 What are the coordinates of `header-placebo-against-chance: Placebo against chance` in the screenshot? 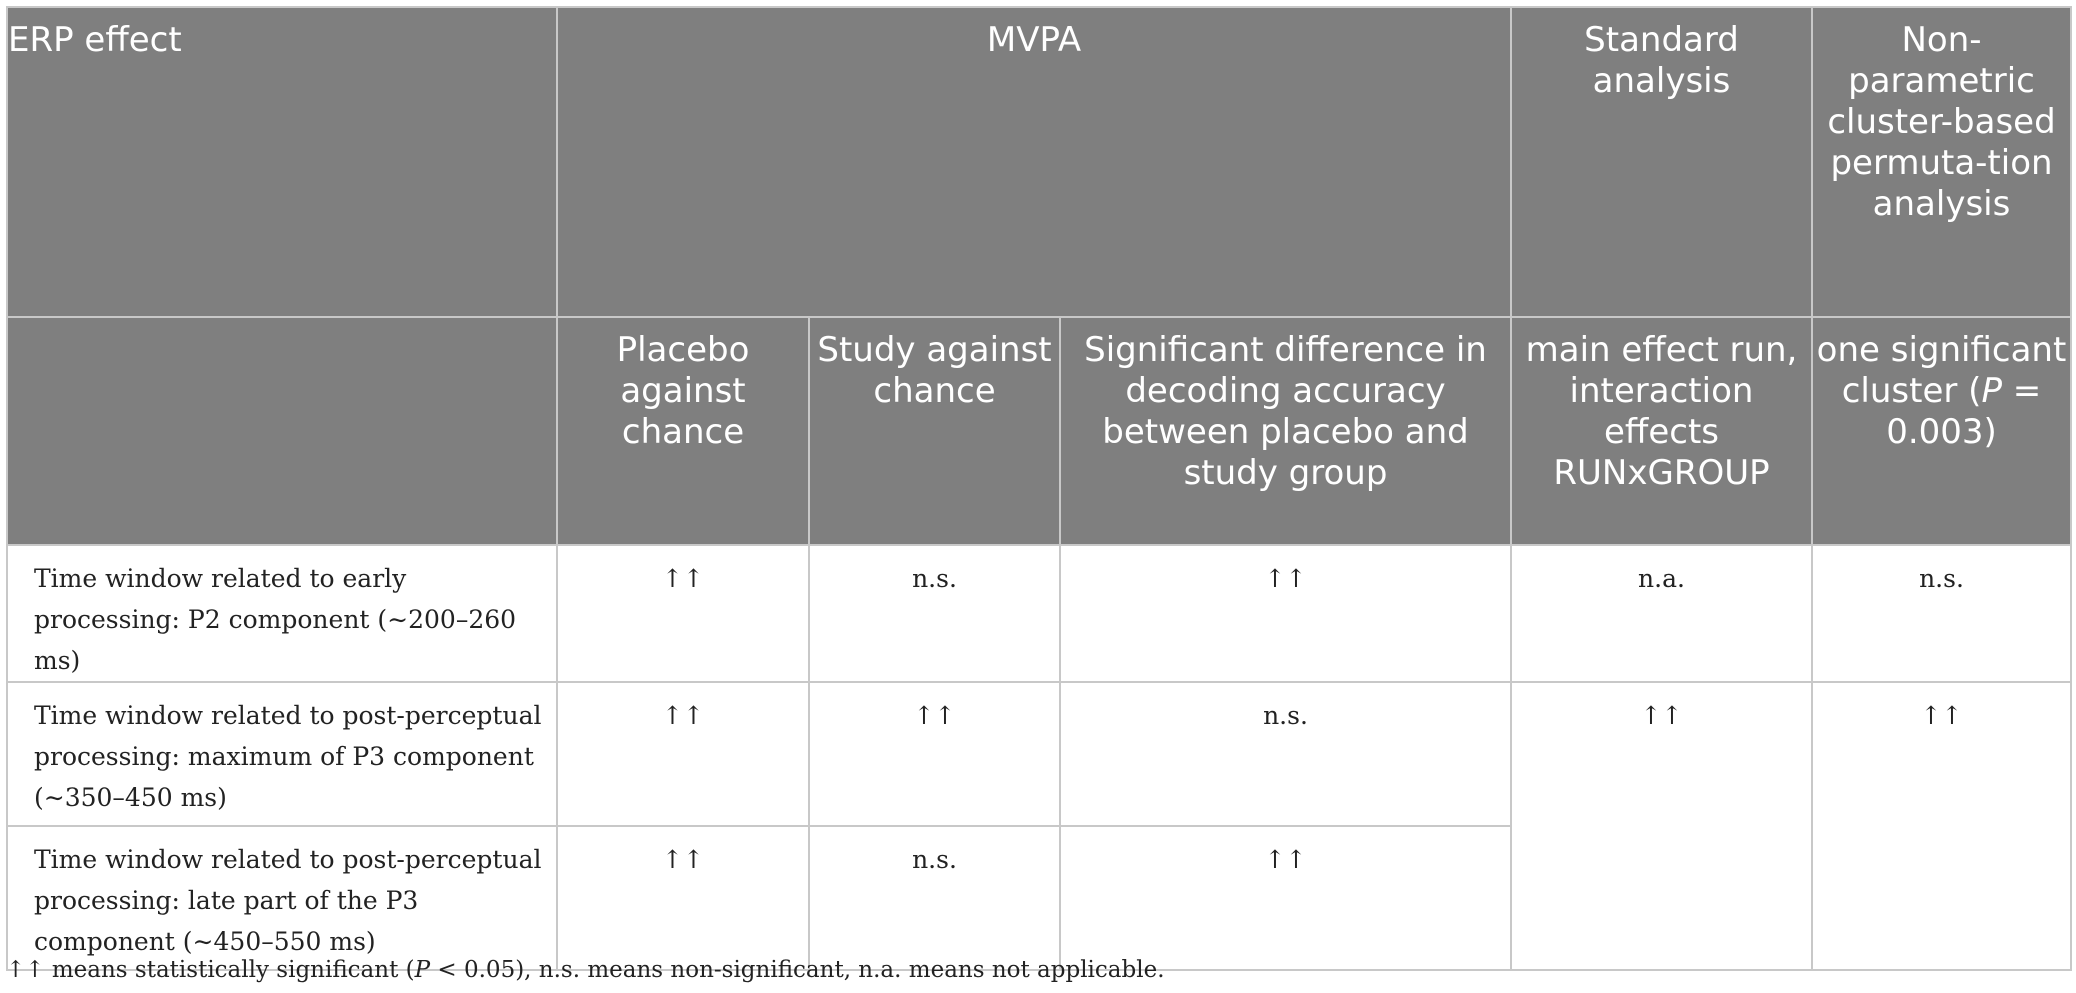 It's located at (683, 431).